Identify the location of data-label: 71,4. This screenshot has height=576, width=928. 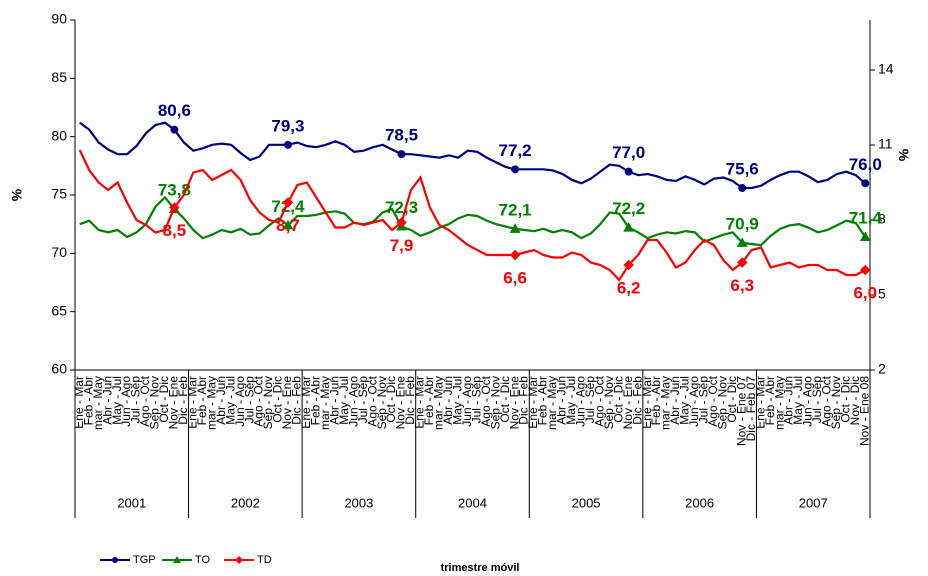
(866, 217).